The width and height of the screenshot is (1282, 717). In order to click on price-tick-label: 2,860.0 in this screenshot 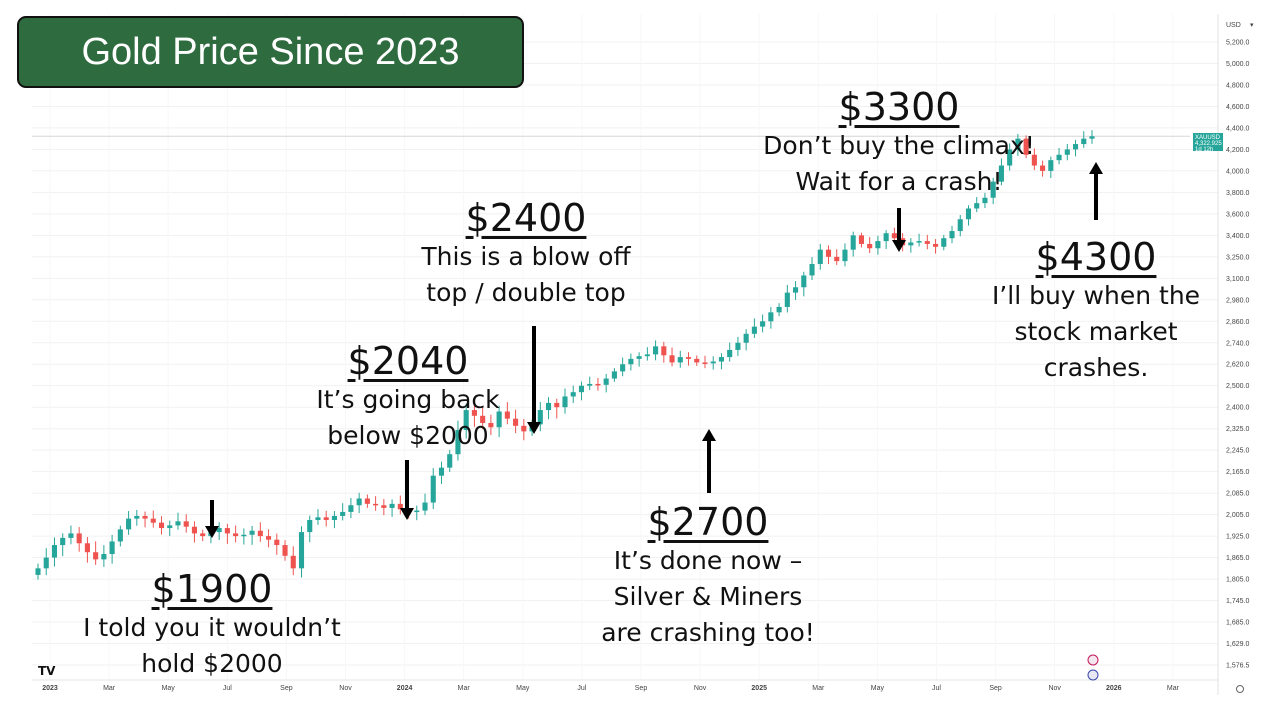, I will do `click(1237, 322)`.